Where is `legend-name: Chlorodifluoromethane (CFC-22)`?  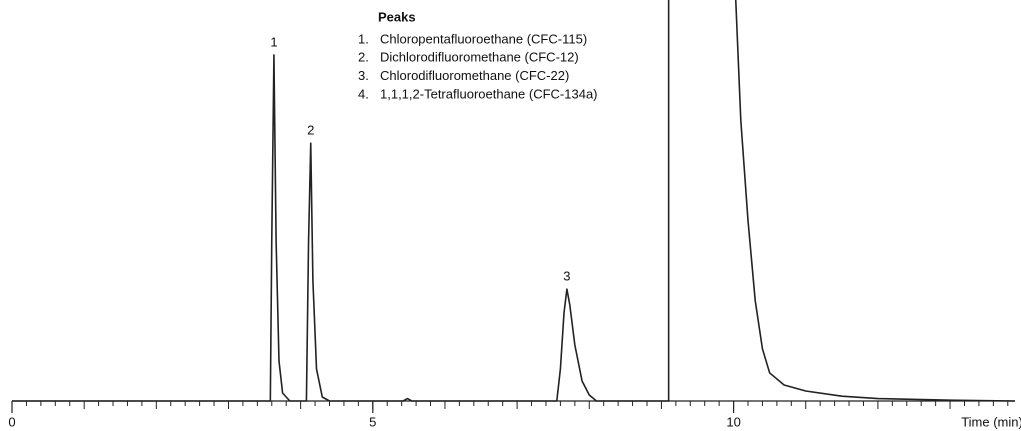
legend-name: Chlorodifluoromethane (CFC-22) is located at coordinates (474, 75).